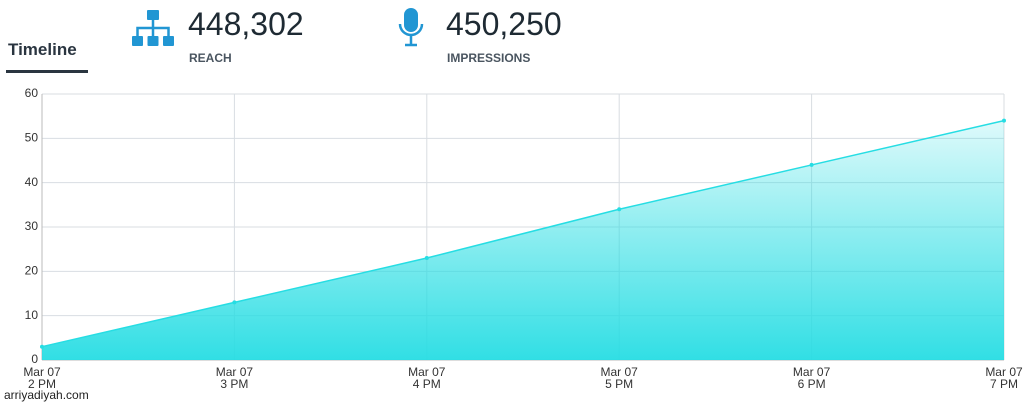 The height and width of the screenshot is (405, 1024). I want to click on y-tick-label: 20, so click(32, 271).